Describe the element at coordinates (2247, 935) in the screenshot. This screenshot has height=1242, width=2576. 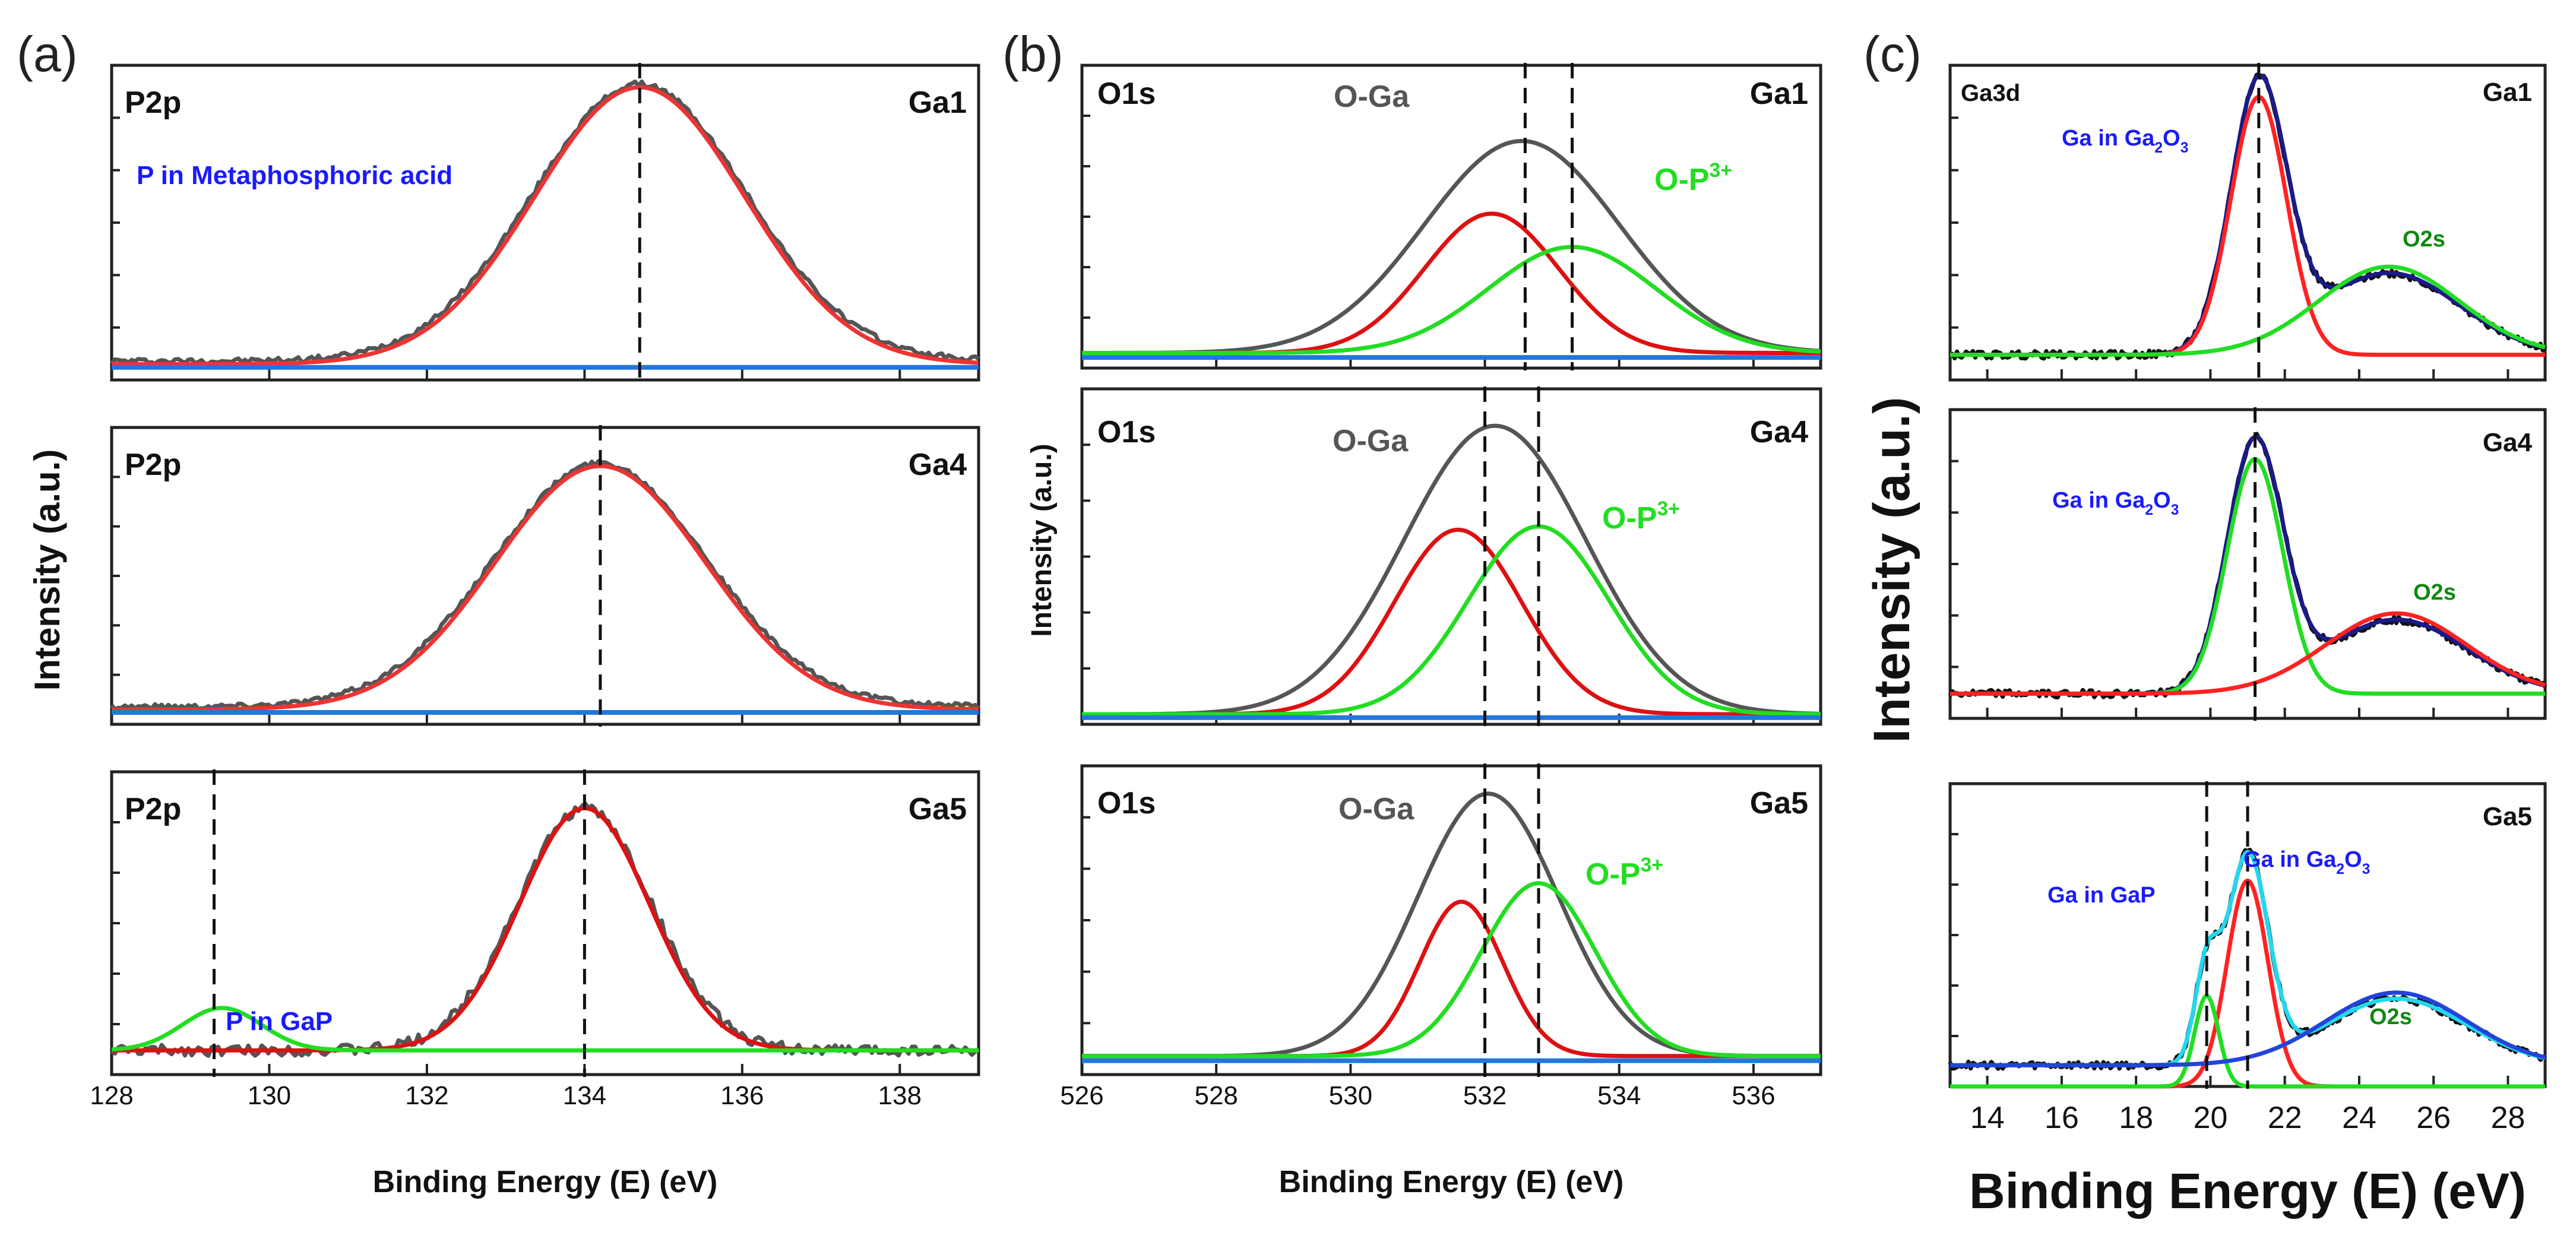
I see `subplot-ga5: Ga5 Ga in GaP Ga in Ga2O3 O2s` at that location.